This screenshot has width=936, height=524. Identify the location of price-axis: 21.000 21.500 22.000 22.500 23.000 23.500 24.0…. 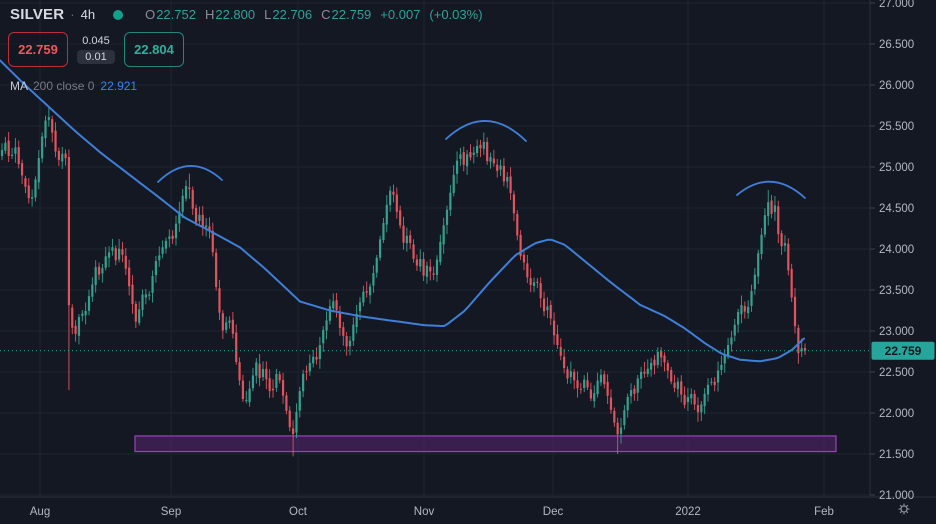
(902, 251).